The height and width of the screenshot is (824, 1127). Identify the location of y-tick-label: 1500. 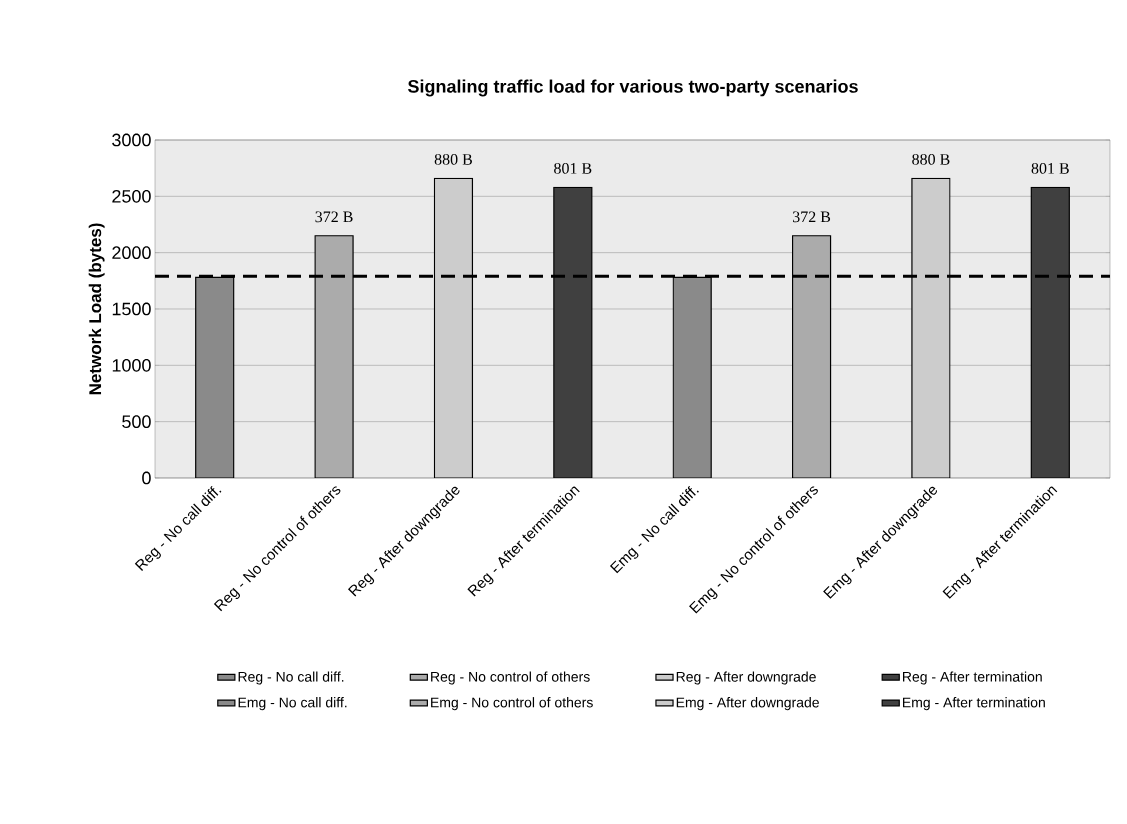
(131, 309).